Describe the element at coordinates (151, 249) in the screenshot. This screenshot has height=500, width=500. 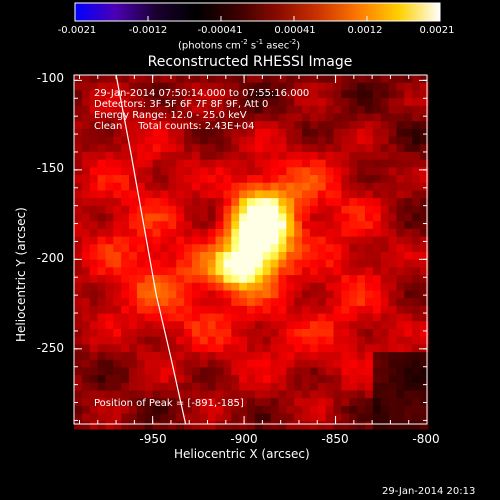
I see `solar-limb-curve` at that location.